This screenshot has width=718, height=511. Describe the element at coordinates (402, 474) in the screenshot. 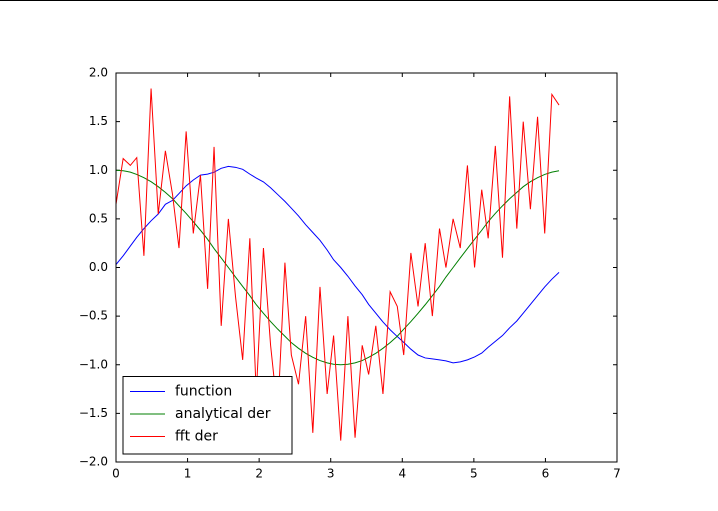

I see `x-tick-label: 4` at that location.